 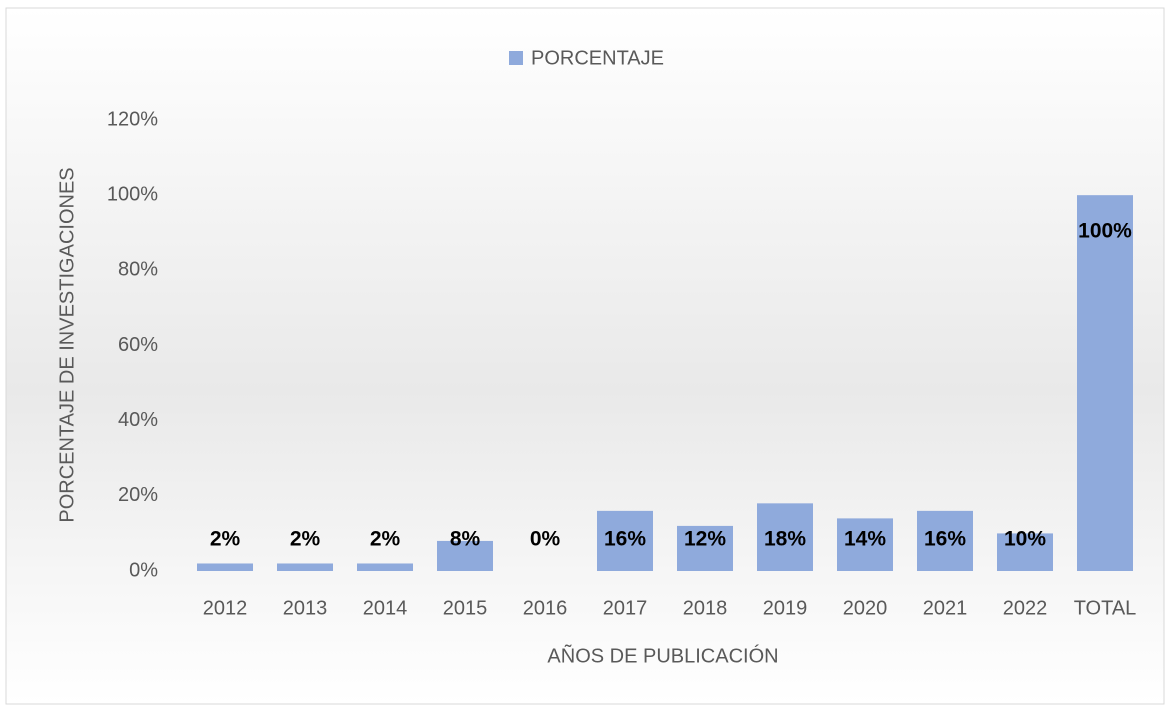 I want to click on y-tick-label: 120%, so click(x=132, y=119).